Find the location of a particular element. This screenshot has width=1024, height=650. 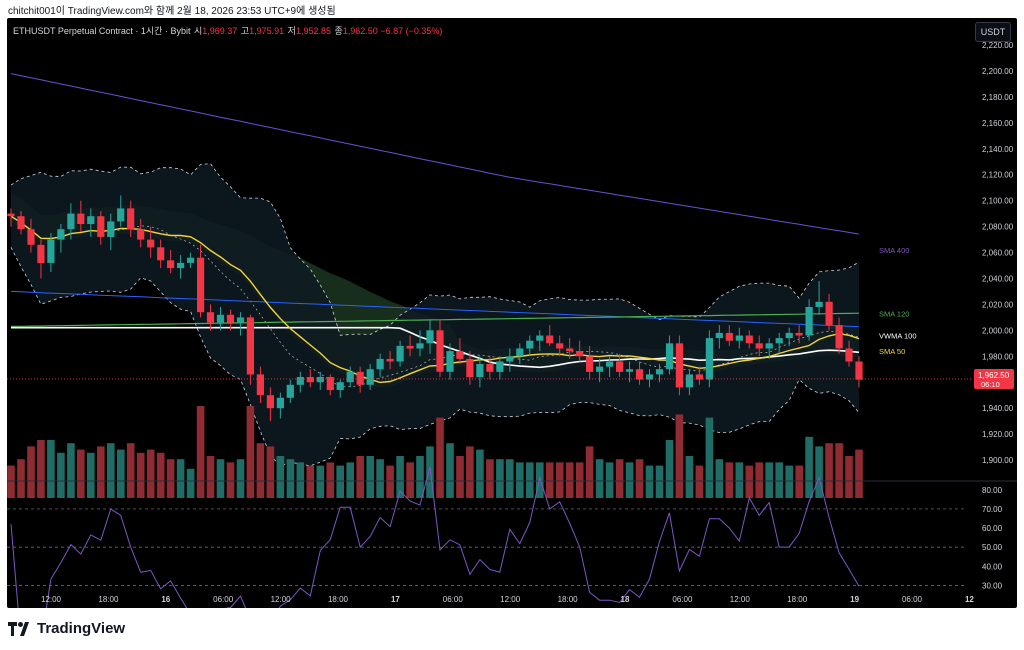

tradingview-logo-icon is located at coordinates (18, 628).